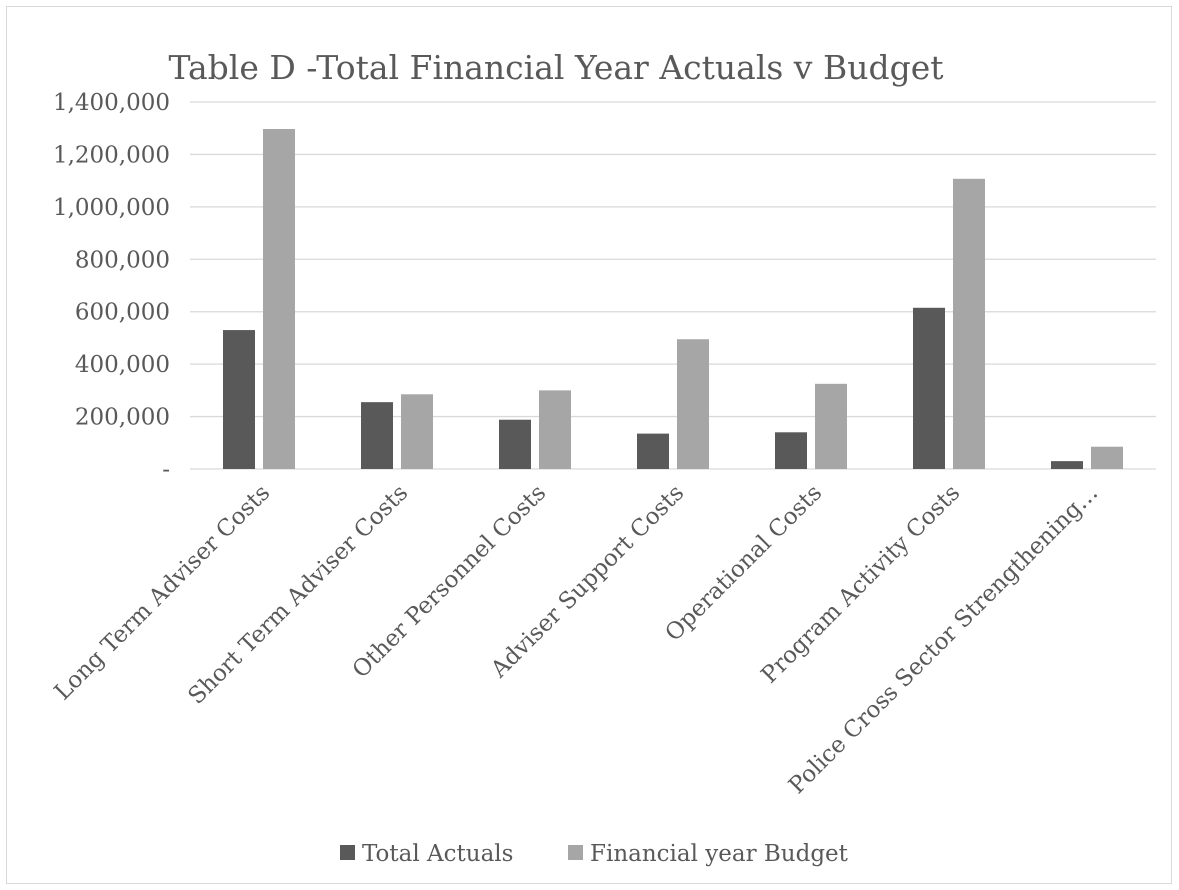 The width and height of the screenshot is (1179, 890). Describe the element at coordinates (437, 854) in the screenshot. I see `legend-label: Total Actuals` at that location.